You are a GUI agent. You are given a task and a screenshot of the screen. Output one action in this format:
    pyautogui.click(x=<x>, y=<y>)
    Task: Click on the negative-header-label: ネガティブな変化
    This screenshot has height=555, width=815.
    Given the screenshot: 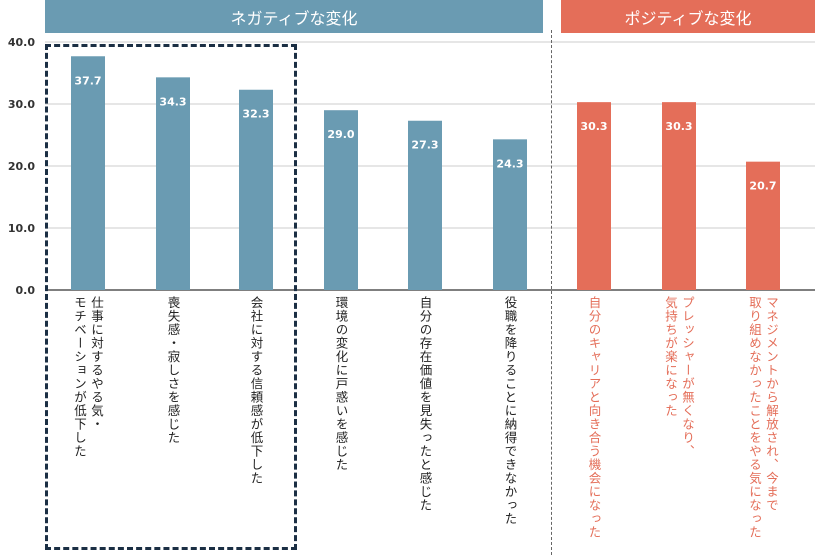 What is the action you would take?
    pyautogui.click(x=294, y=18)
    